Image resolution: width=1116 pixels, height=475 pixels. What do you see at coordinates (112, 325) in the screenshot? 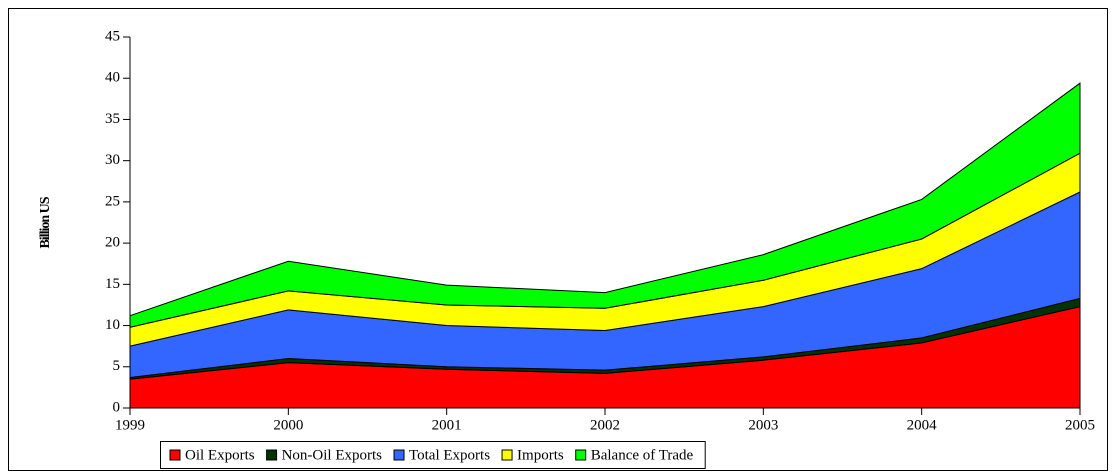
I see `y-tick-label: 10` at bounding box center [112, 325].